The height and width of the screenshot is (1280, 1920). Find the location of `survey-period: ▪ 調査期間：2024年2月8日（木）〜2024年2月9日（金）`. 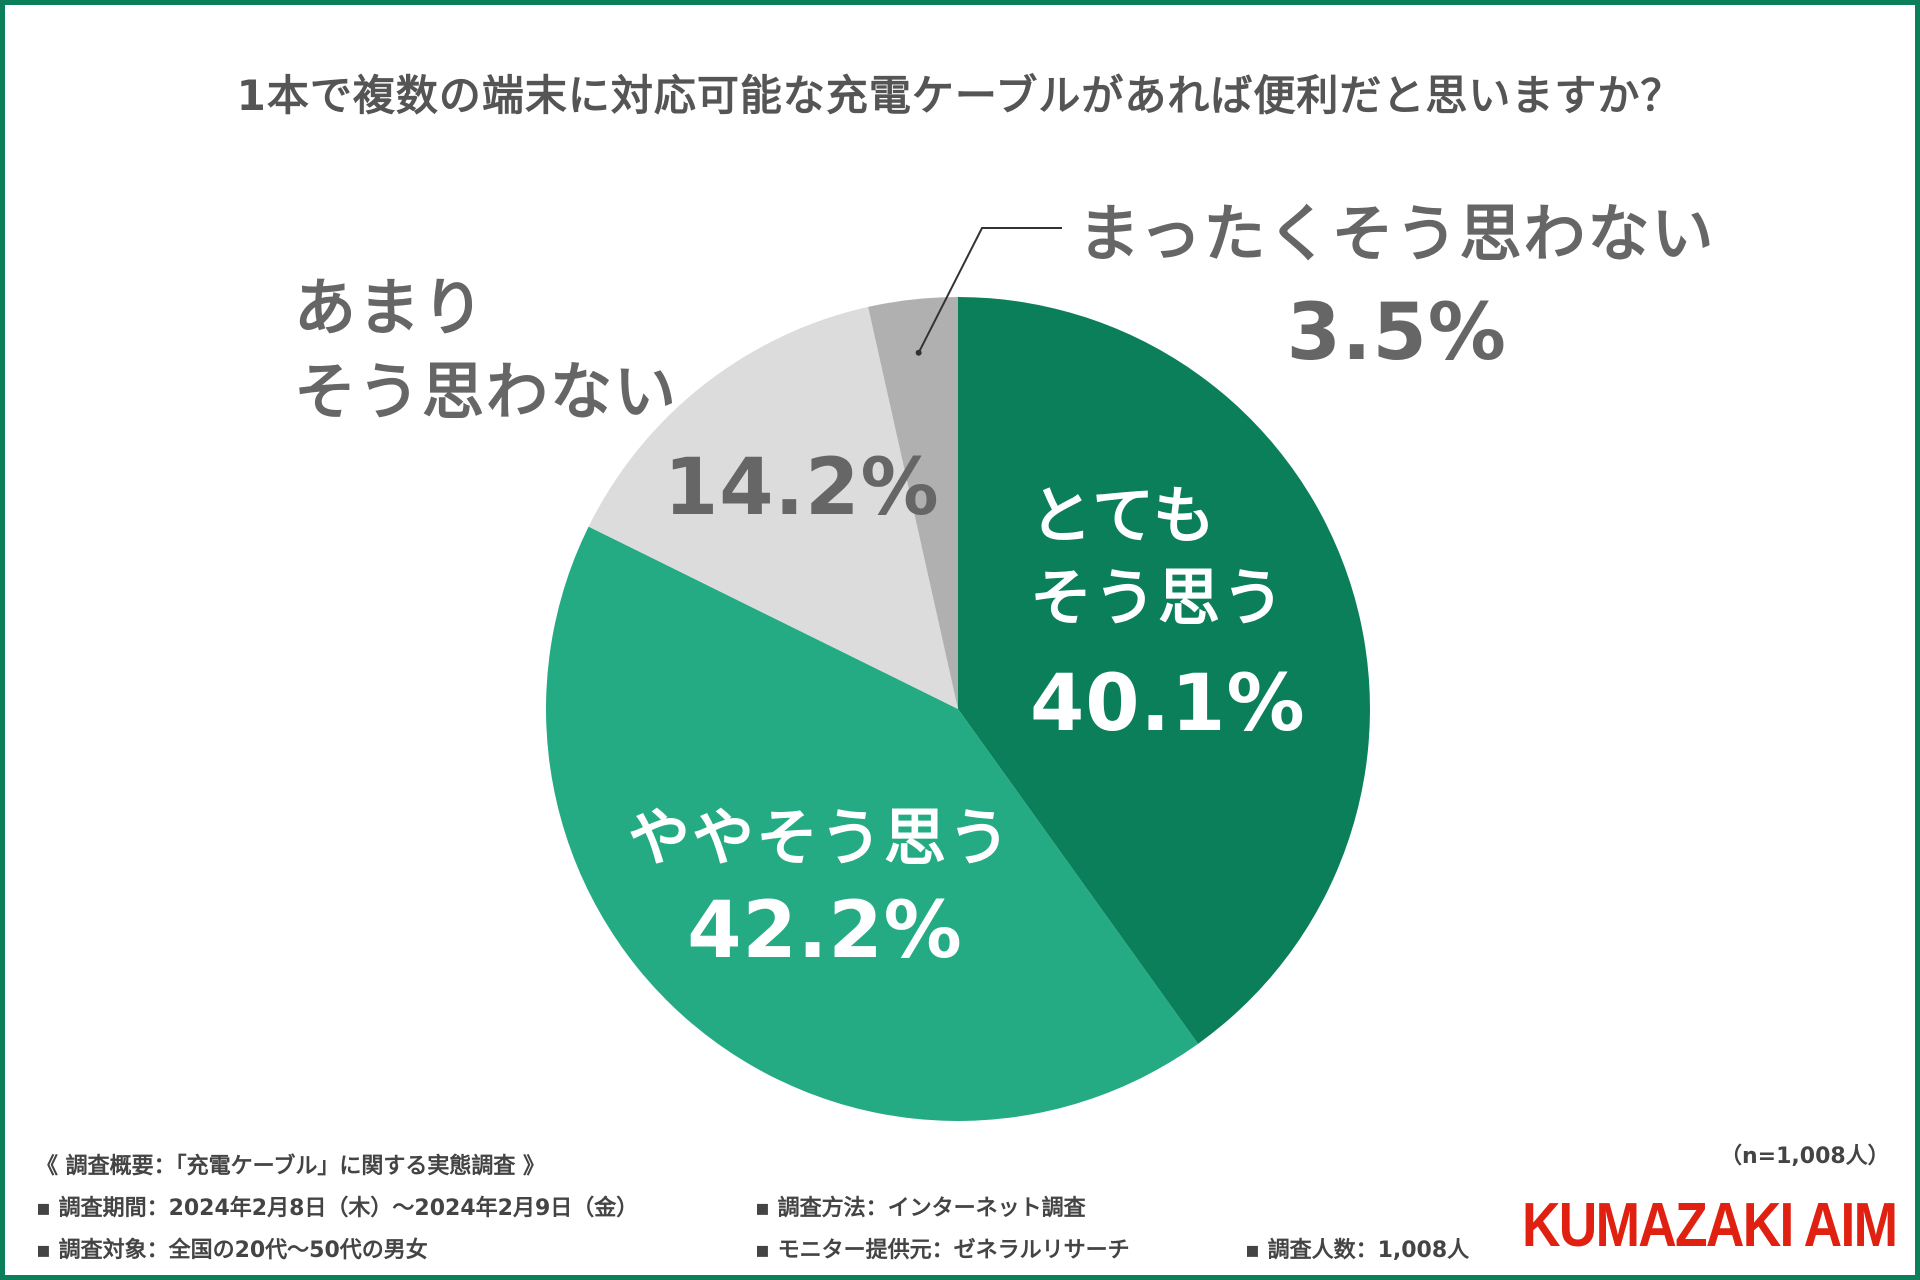

survey-period: ▪ 調査期間：2024年2月8日（木）〜2024年2月9日（金） is located at coordinates (337, 1208).